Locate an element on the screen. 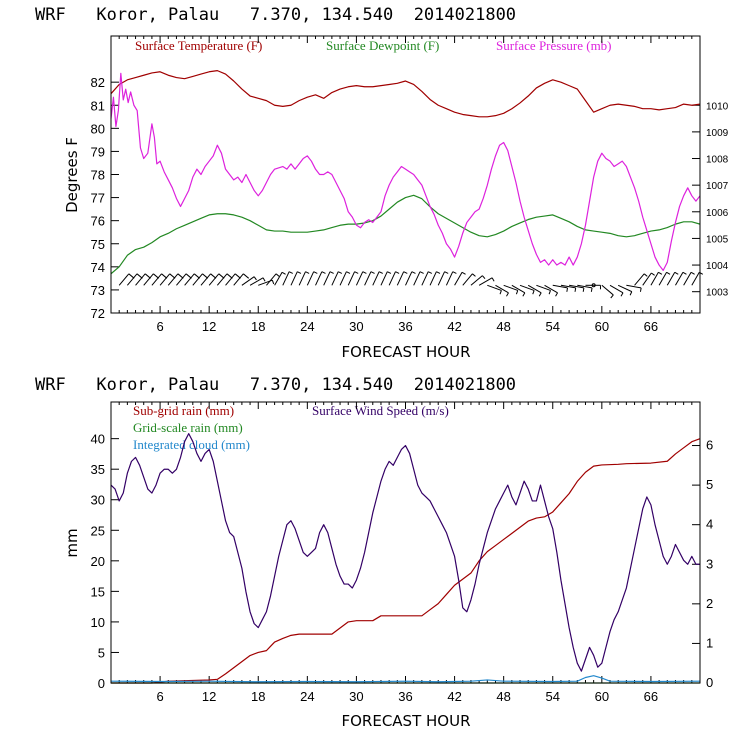 This screenshot has width=740, height=740. y2-tick-label: 1004 is located at coordinates (717, 266).